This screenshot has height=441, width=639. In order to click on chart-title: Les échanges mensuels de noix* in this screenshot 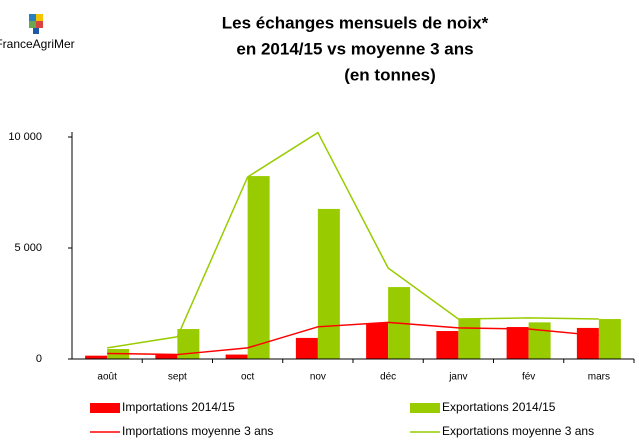, I will do `click(355, 22)`.